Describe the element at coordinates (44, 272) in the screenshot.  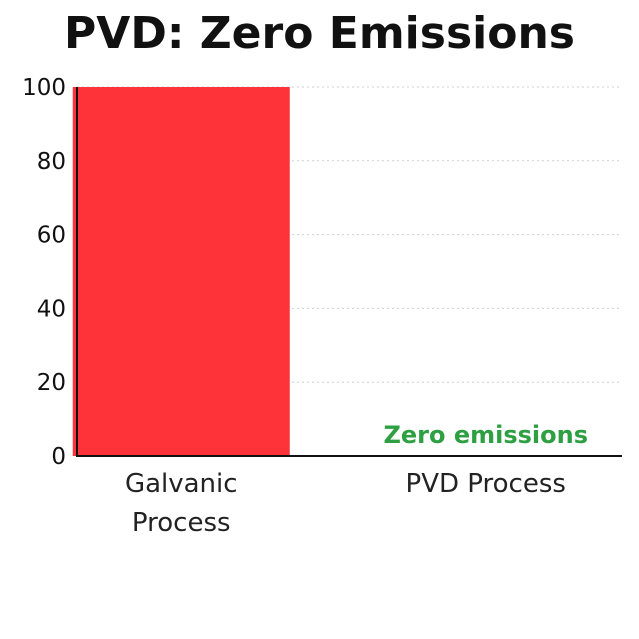
I see `y-tick-labels: 0 20 40 60 80 100` at that location.